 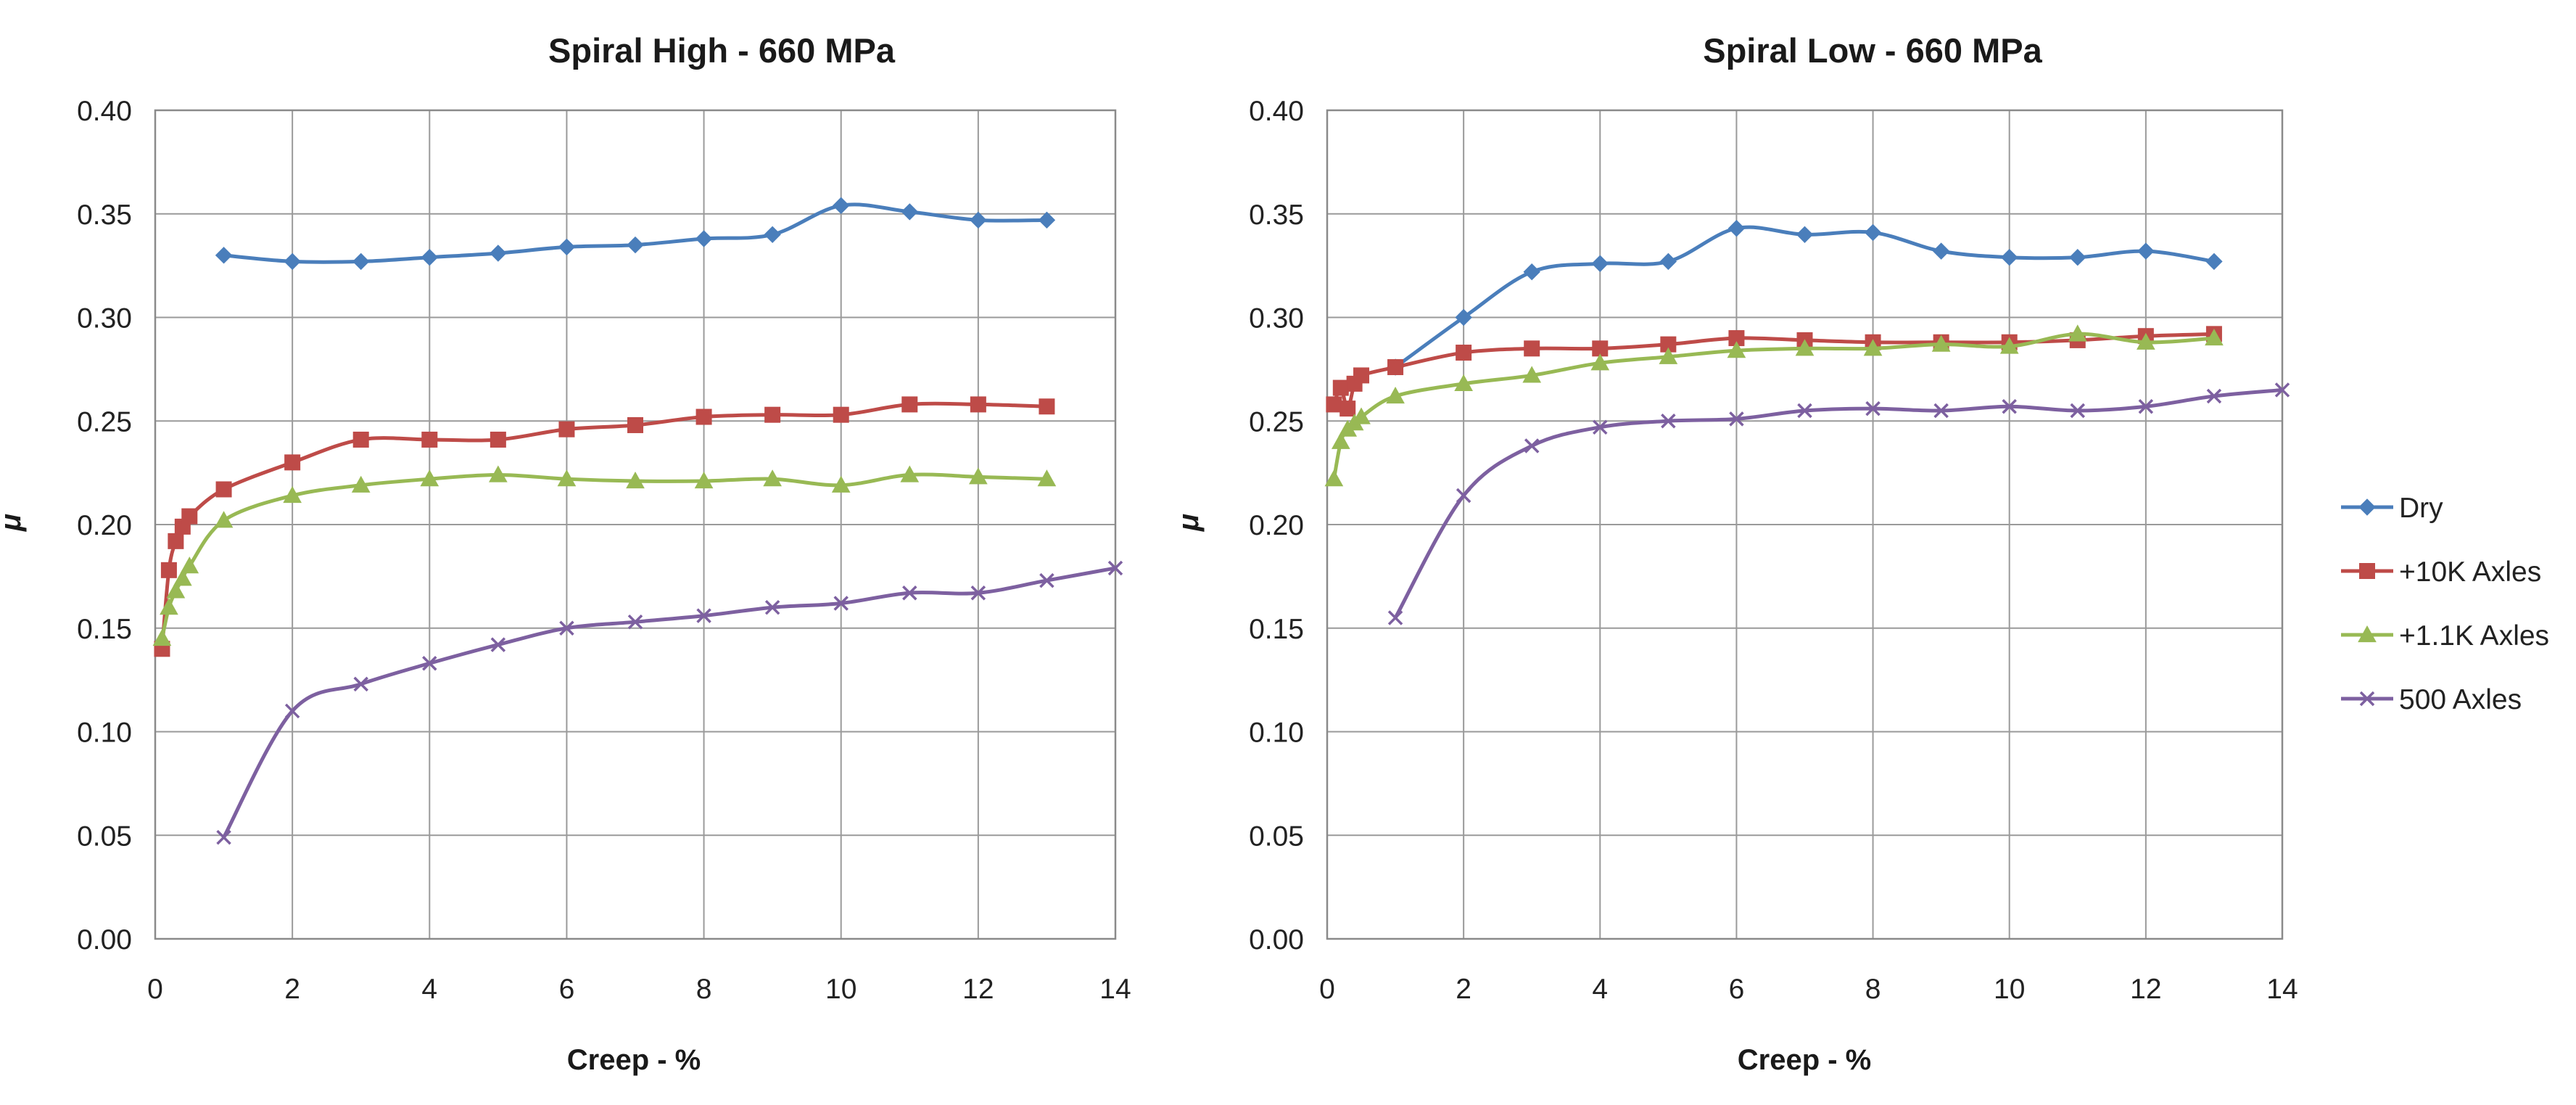 I want to click on x-tick-label: 0, so click(x=1327, y=989).